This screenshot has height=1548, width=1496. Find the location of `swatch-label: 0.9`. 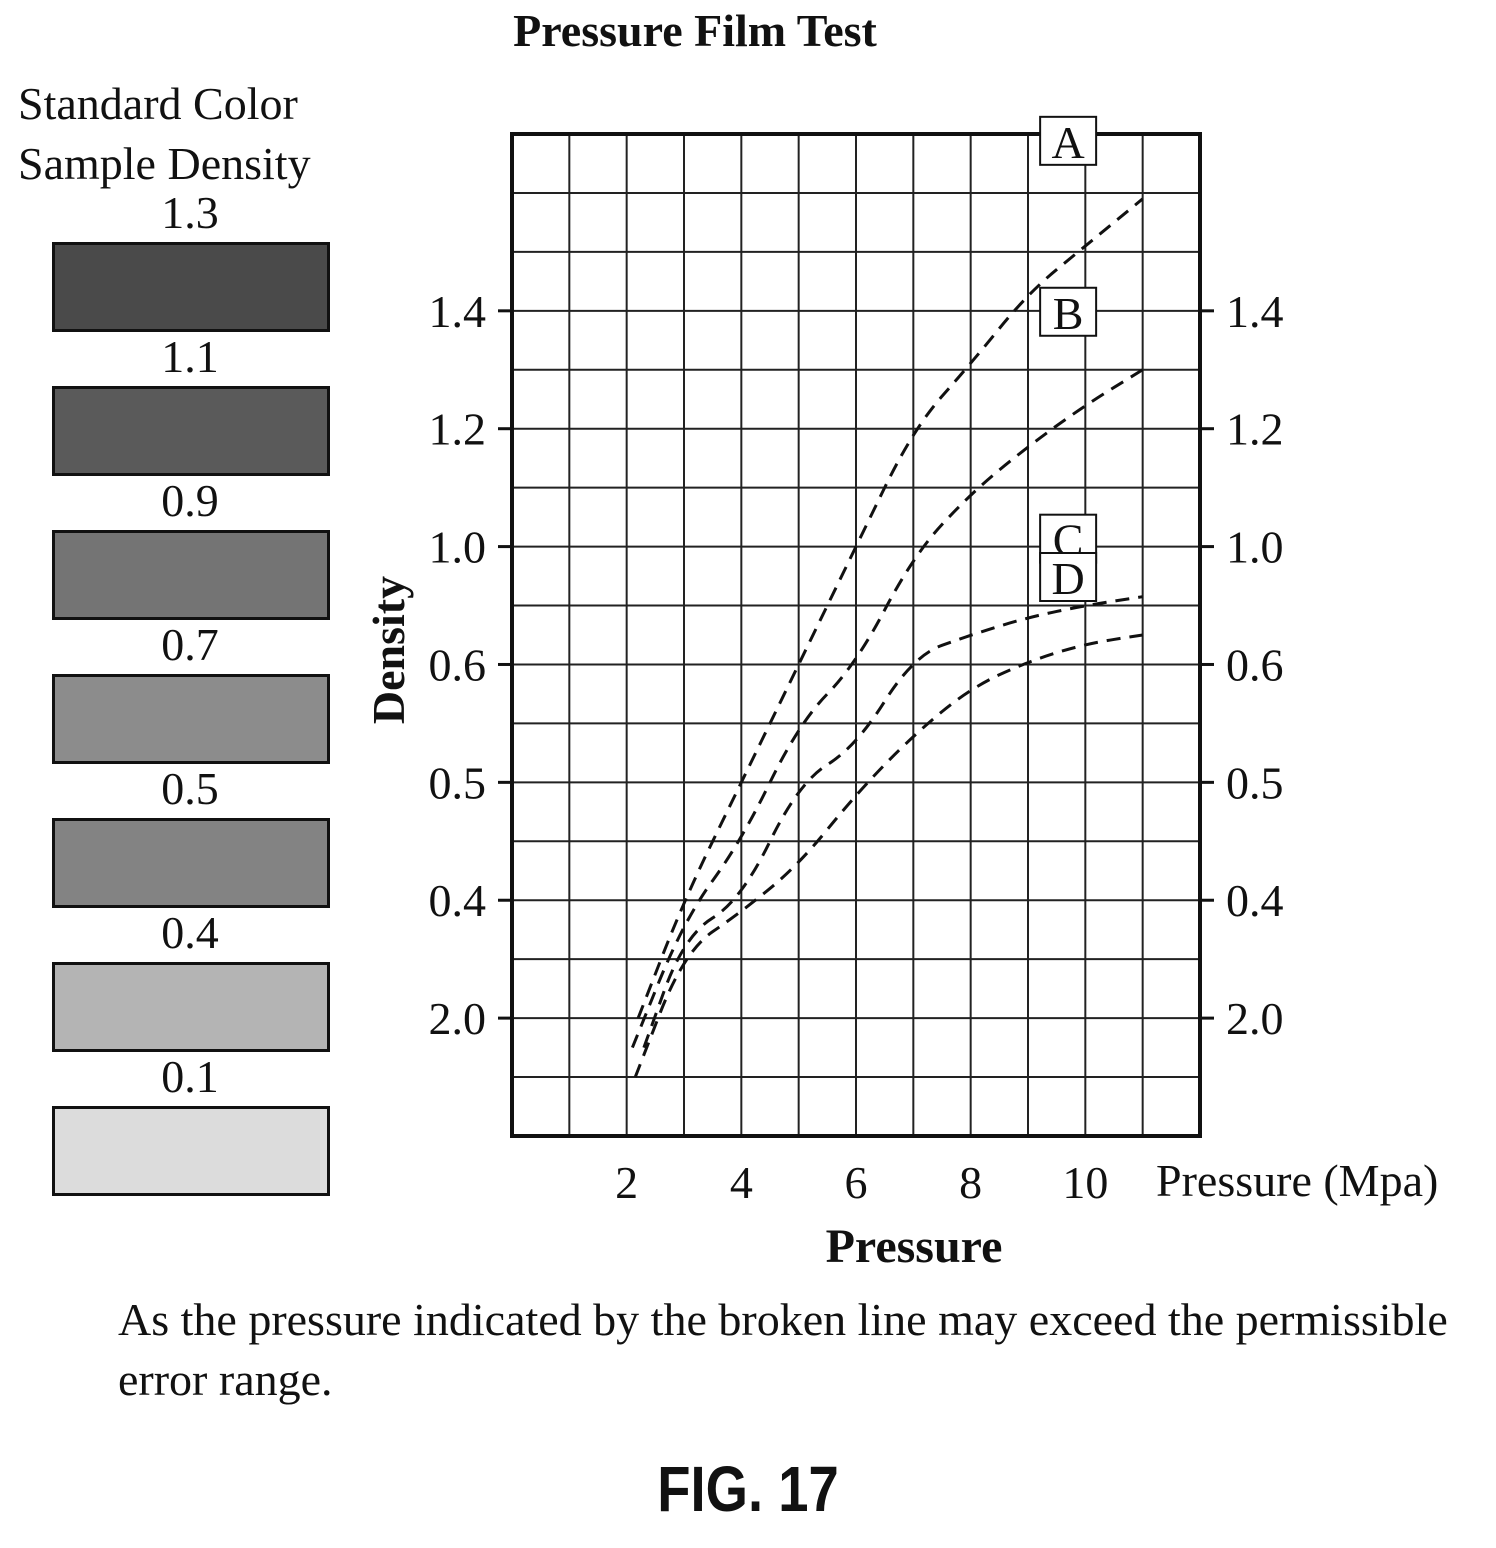

swatch-label: 0.9 is located at coordinates (190, 500).